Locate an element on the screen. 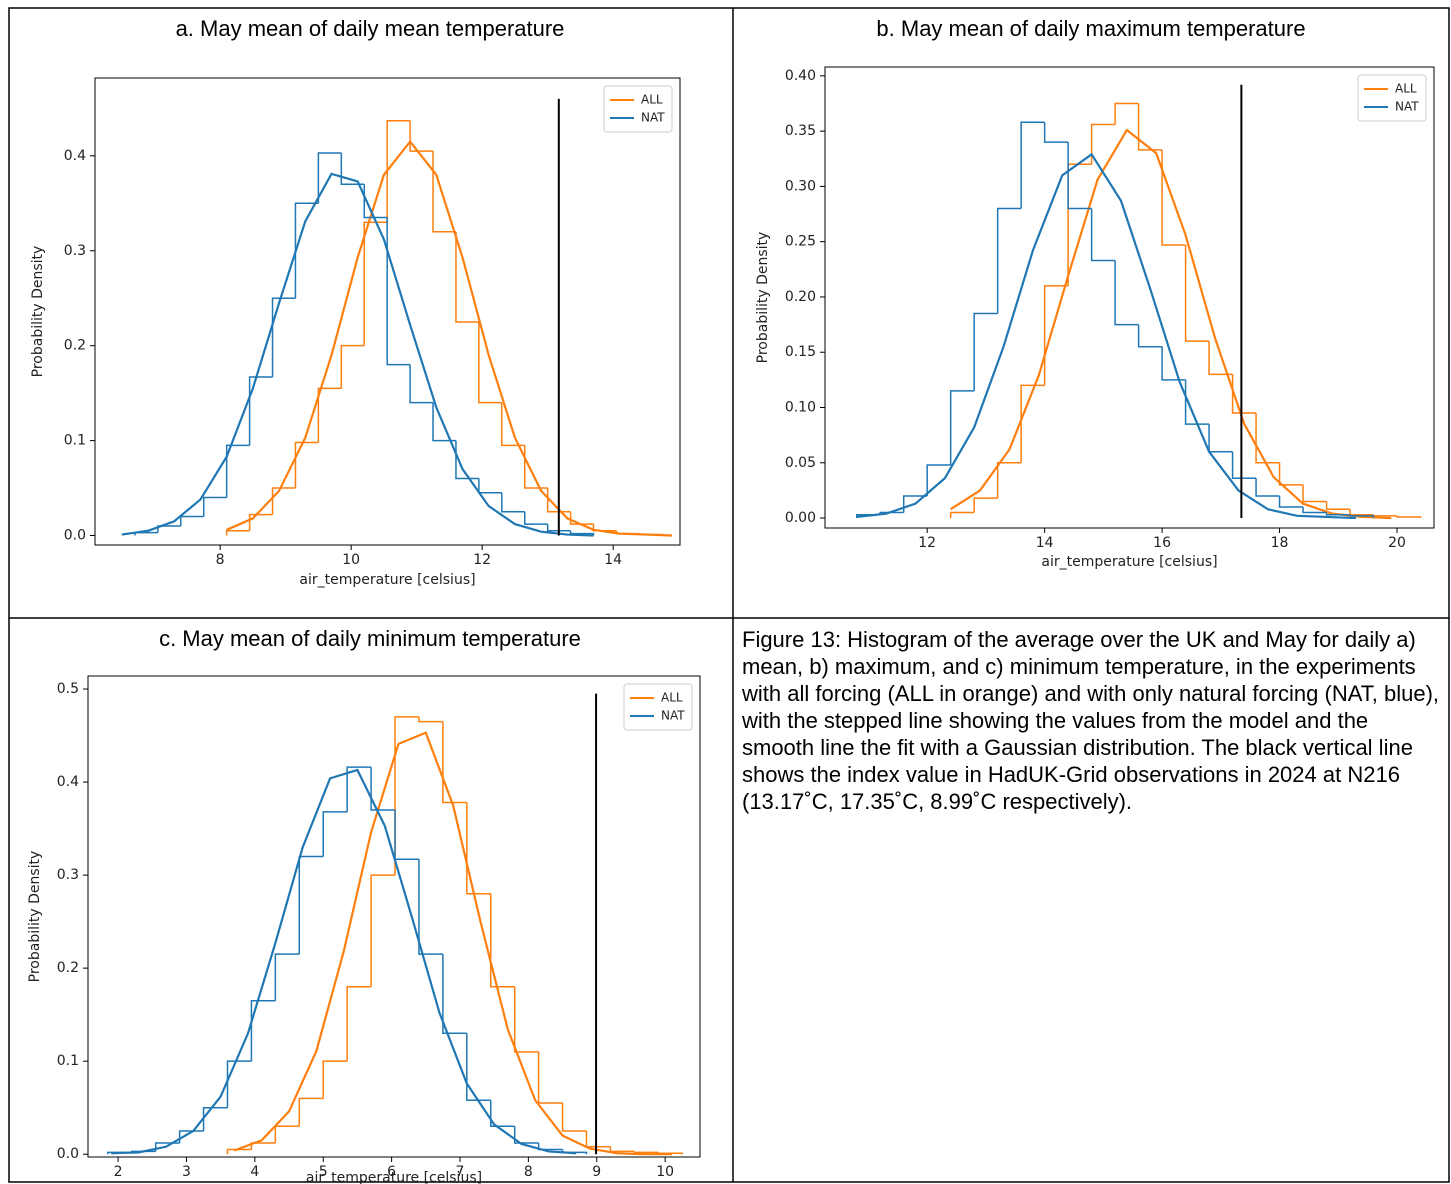  chart-title: c. May mean of daily minimum temperature is located at coordinates (370, 638).